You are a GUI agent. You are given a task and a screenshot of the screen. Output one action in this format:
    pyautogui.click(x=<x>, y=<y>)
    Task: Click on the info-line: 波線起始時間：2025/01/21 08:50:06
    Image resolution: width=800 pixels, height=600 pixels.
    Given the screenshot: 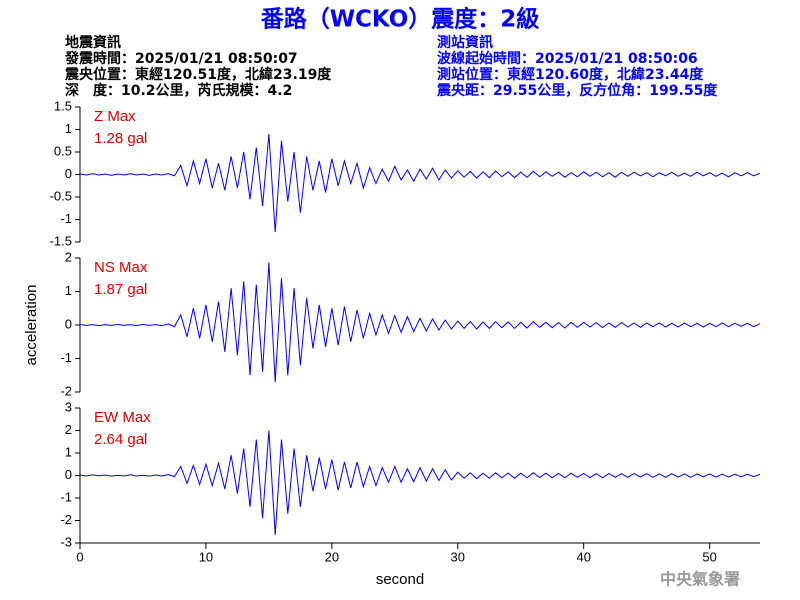 What is the action you would take?
    pyautogui.click(x=567, y=58)
    